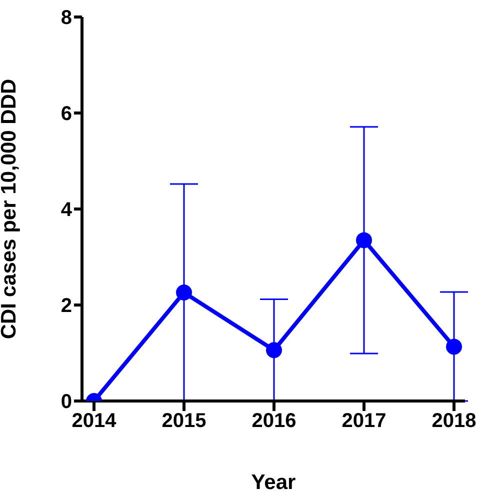 This screenshot has height=493, width=477. Describe the element at coordinates (66, 18) in the screenshot. I see `y-tick-label: 8` at that location.